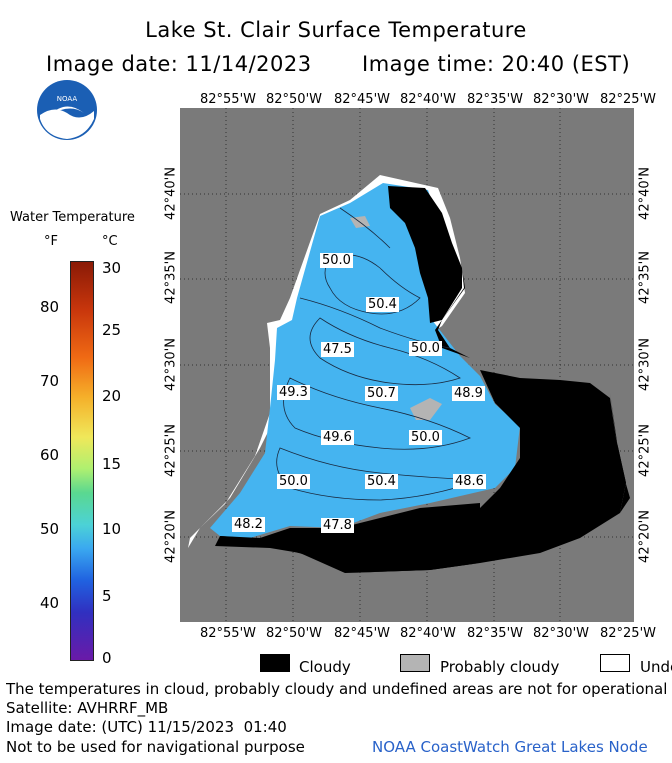 This screenshot has width=672, height=763. Describe the element at coordinates (107, 596) in the screenshot. I see `c-tick: 5` at that location.